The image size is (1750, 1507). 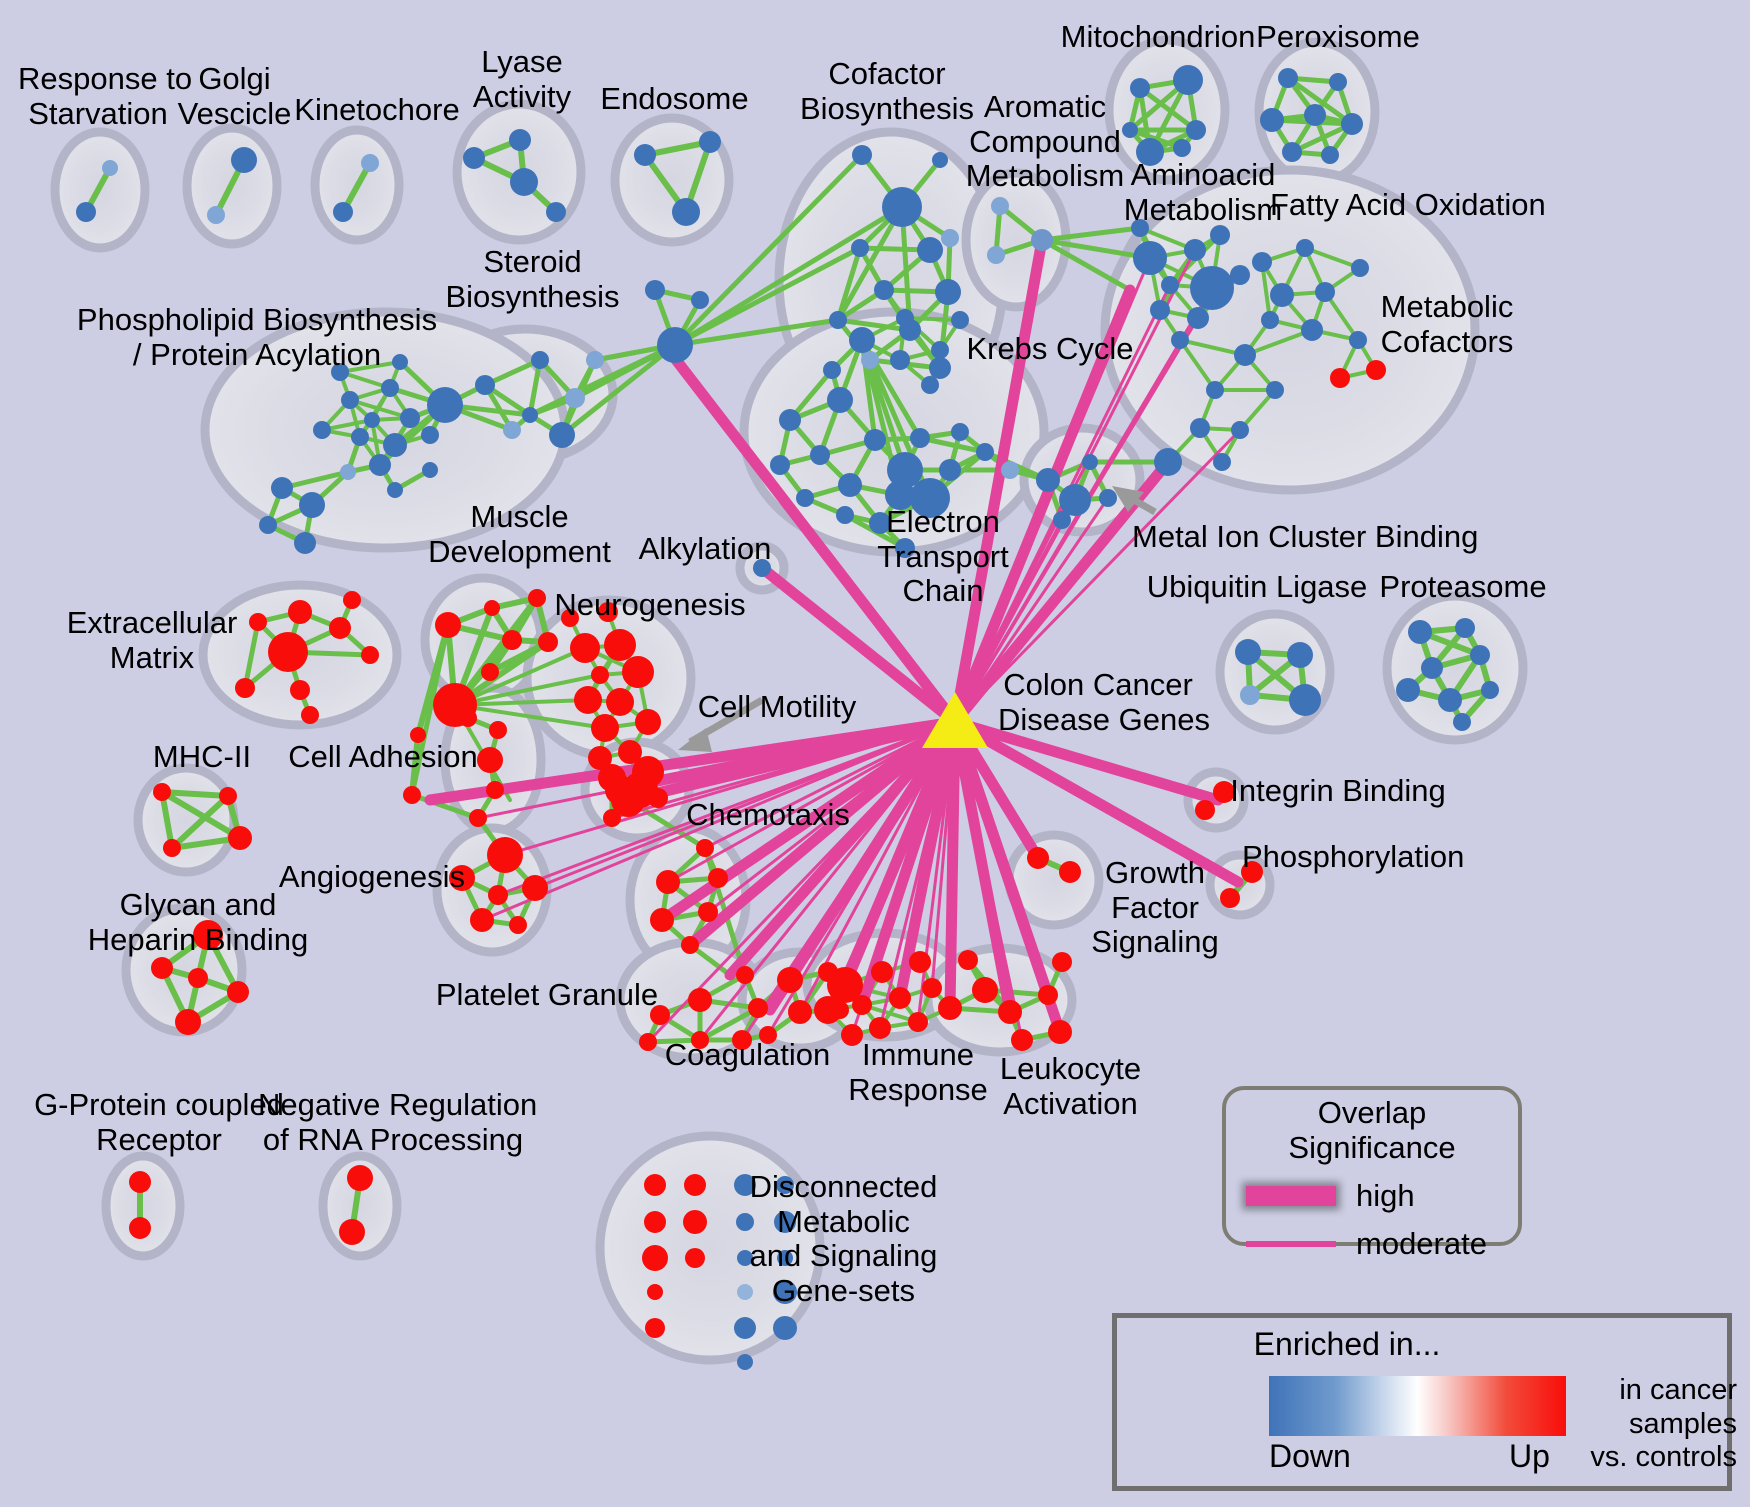 What do you see at coordinates (1291, 1244) in the screenshot?
I see `moderate-significance-swatch` at bounding box center [1291, 1244].